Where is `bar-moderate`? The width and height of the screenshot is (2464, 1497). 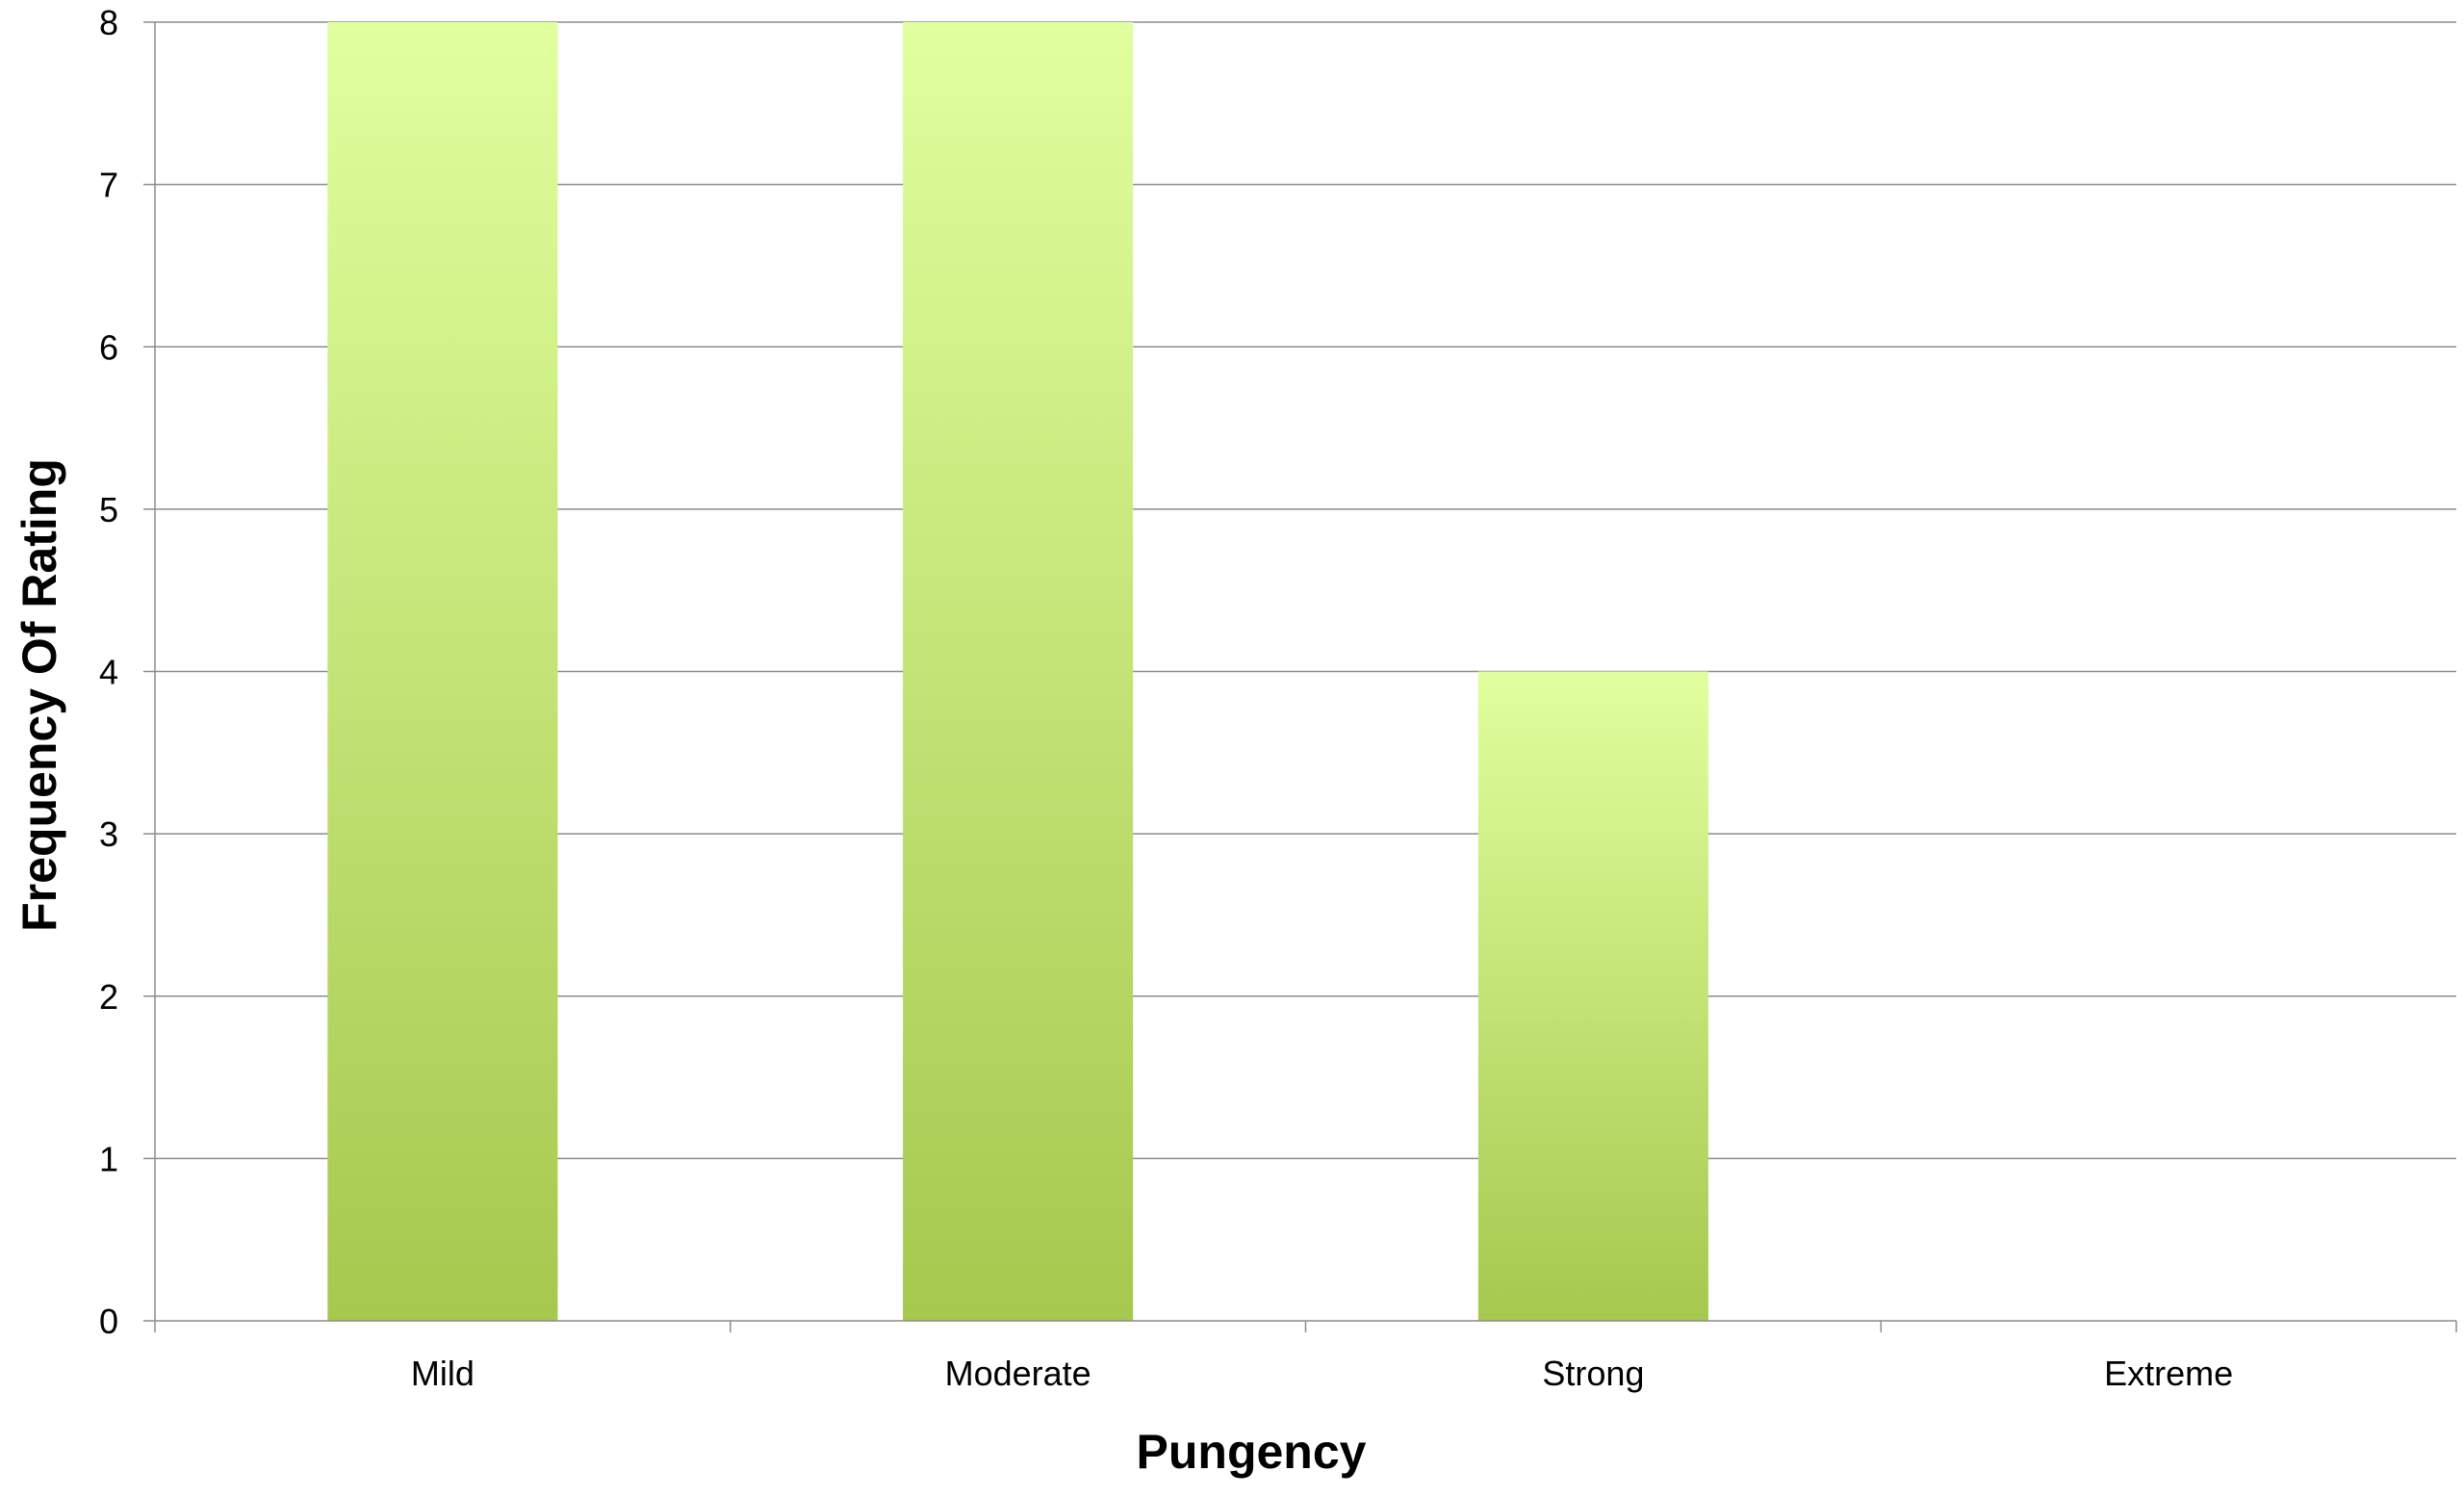 bar-moderate is located at coordinates (1018, 671).